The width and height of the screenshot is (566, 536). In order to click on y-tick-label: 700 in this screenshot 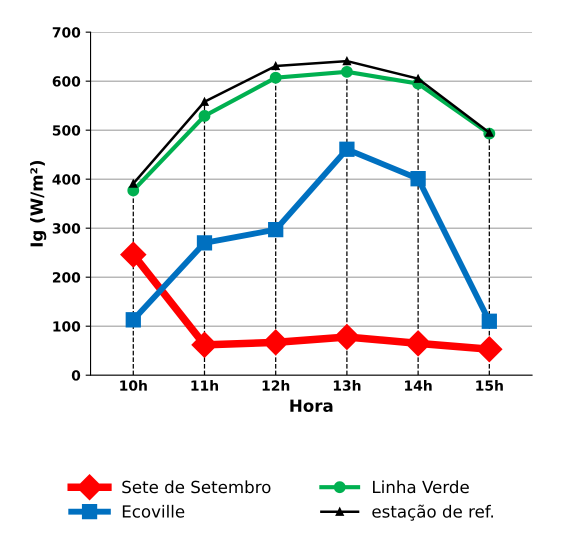, I will do `click(66, 32)`.